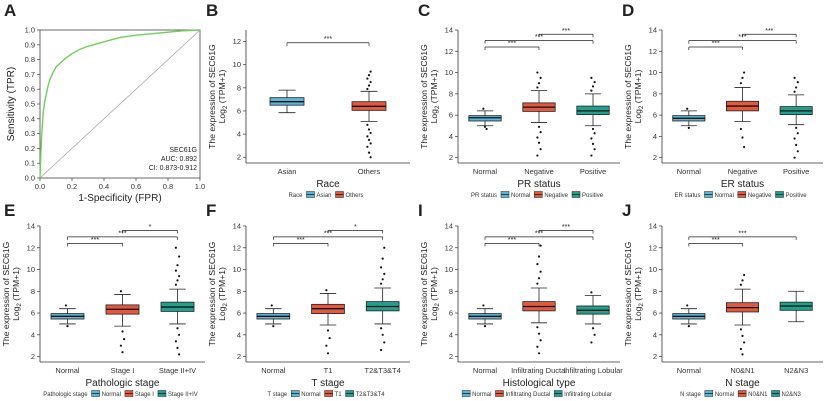 Image resolution: width=825 pixels, height=401 pixels. Describe the element at coordinates (150, 227) in the screenshot. I see `significance-label: *` at that location.